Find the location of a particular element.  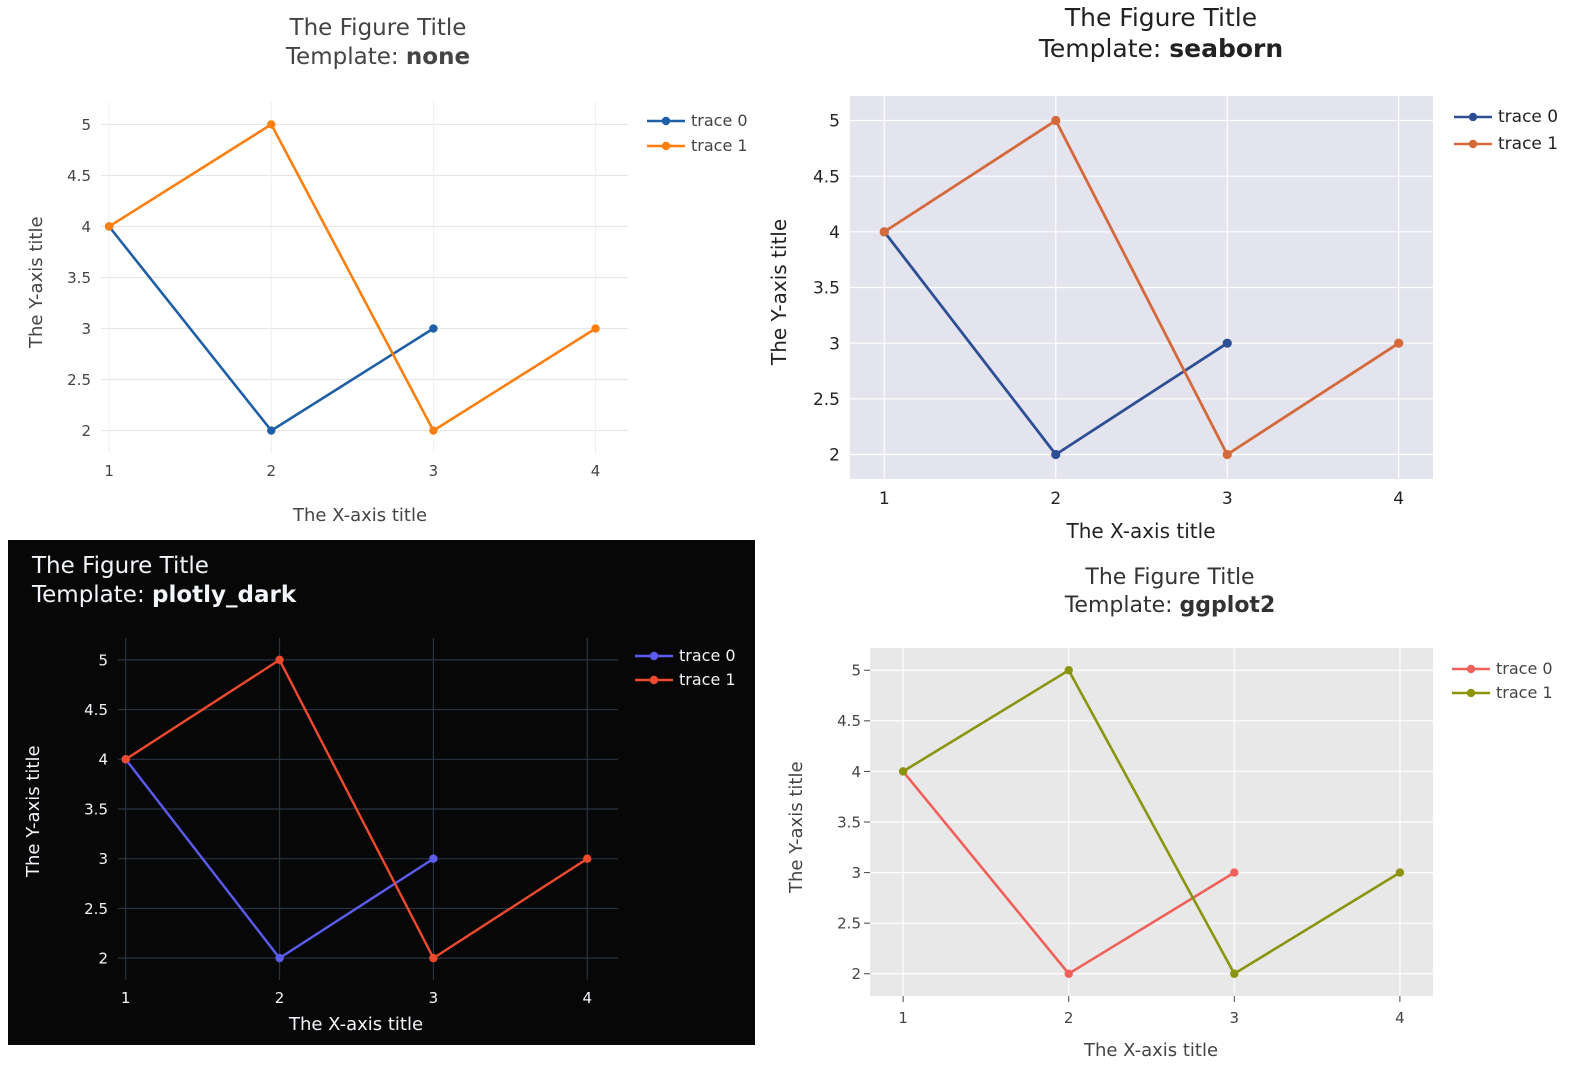

subtitle-line: Template: plotly_dark is located at coordinates (164, 595).